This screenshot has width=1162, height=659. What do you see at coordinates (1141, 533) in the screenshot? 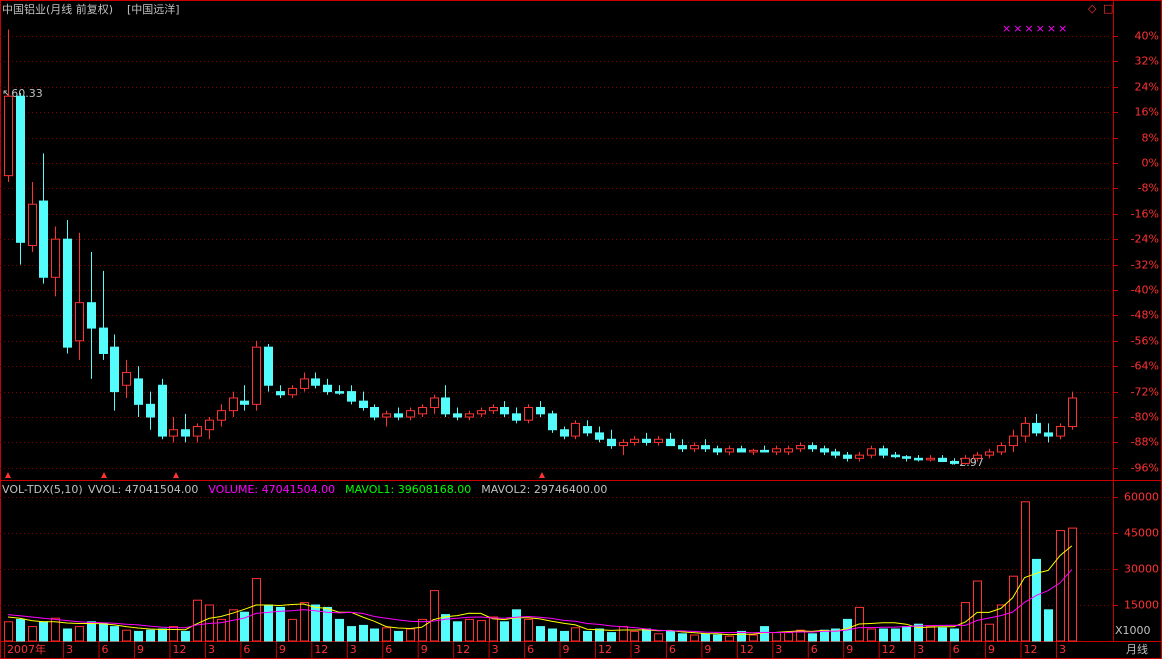
I see `y-tick-label: 45000` at bounding box center [1141, 533].